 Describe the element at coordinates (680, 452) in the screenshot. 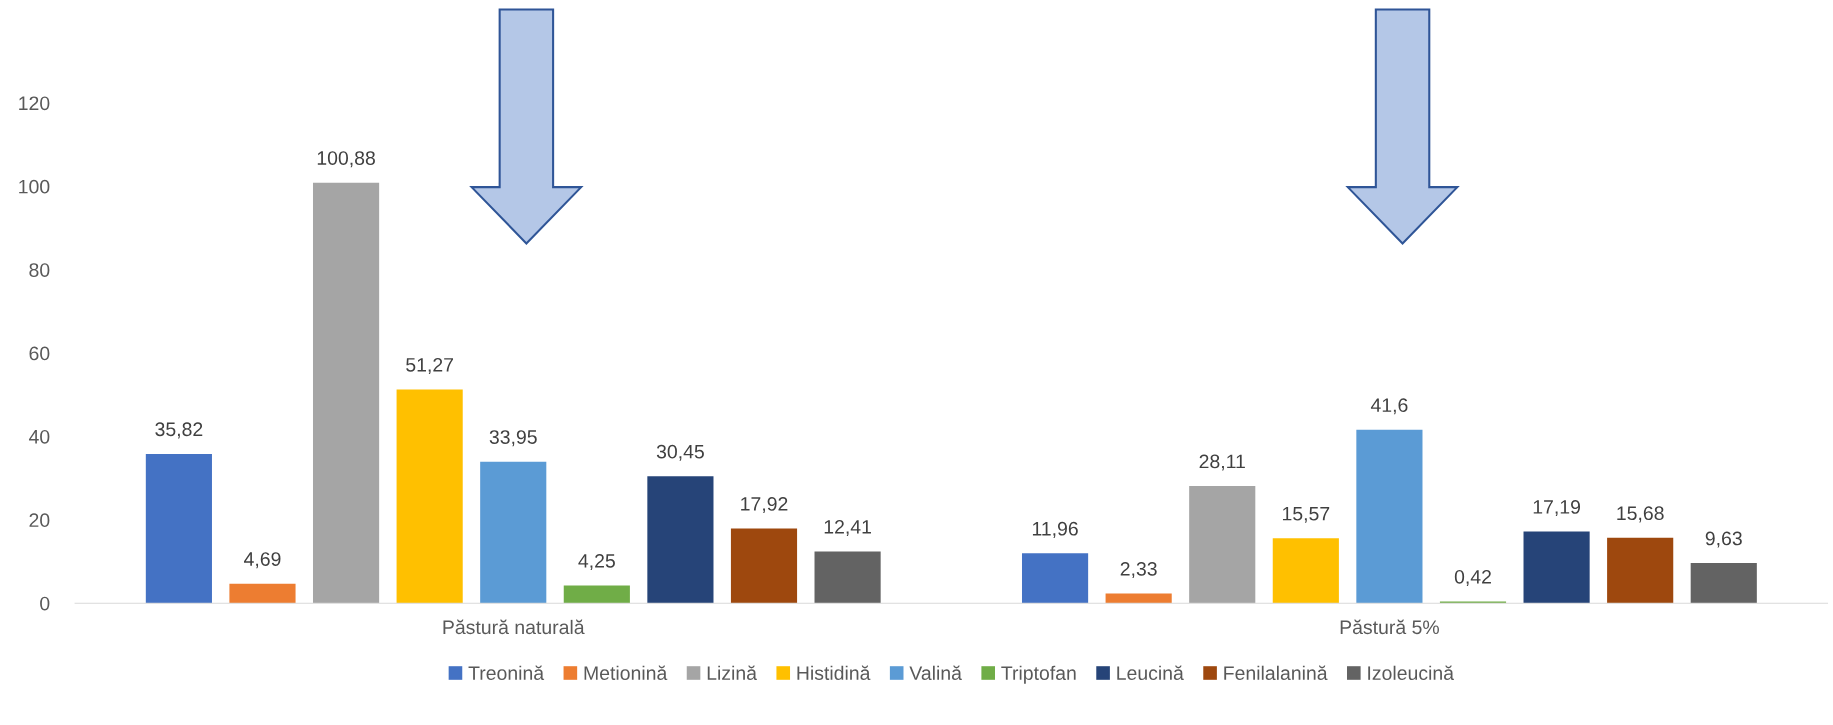

I see `data-label: 30,45` at that location.